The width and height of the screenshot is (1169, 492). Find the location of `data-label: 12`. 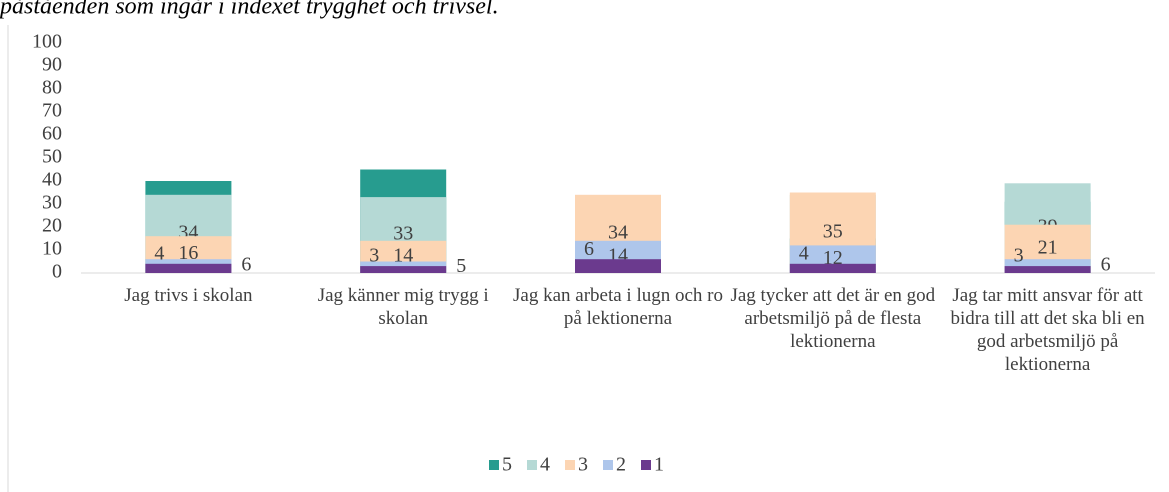

data-label: 12 is located at coordinates (833, 258).